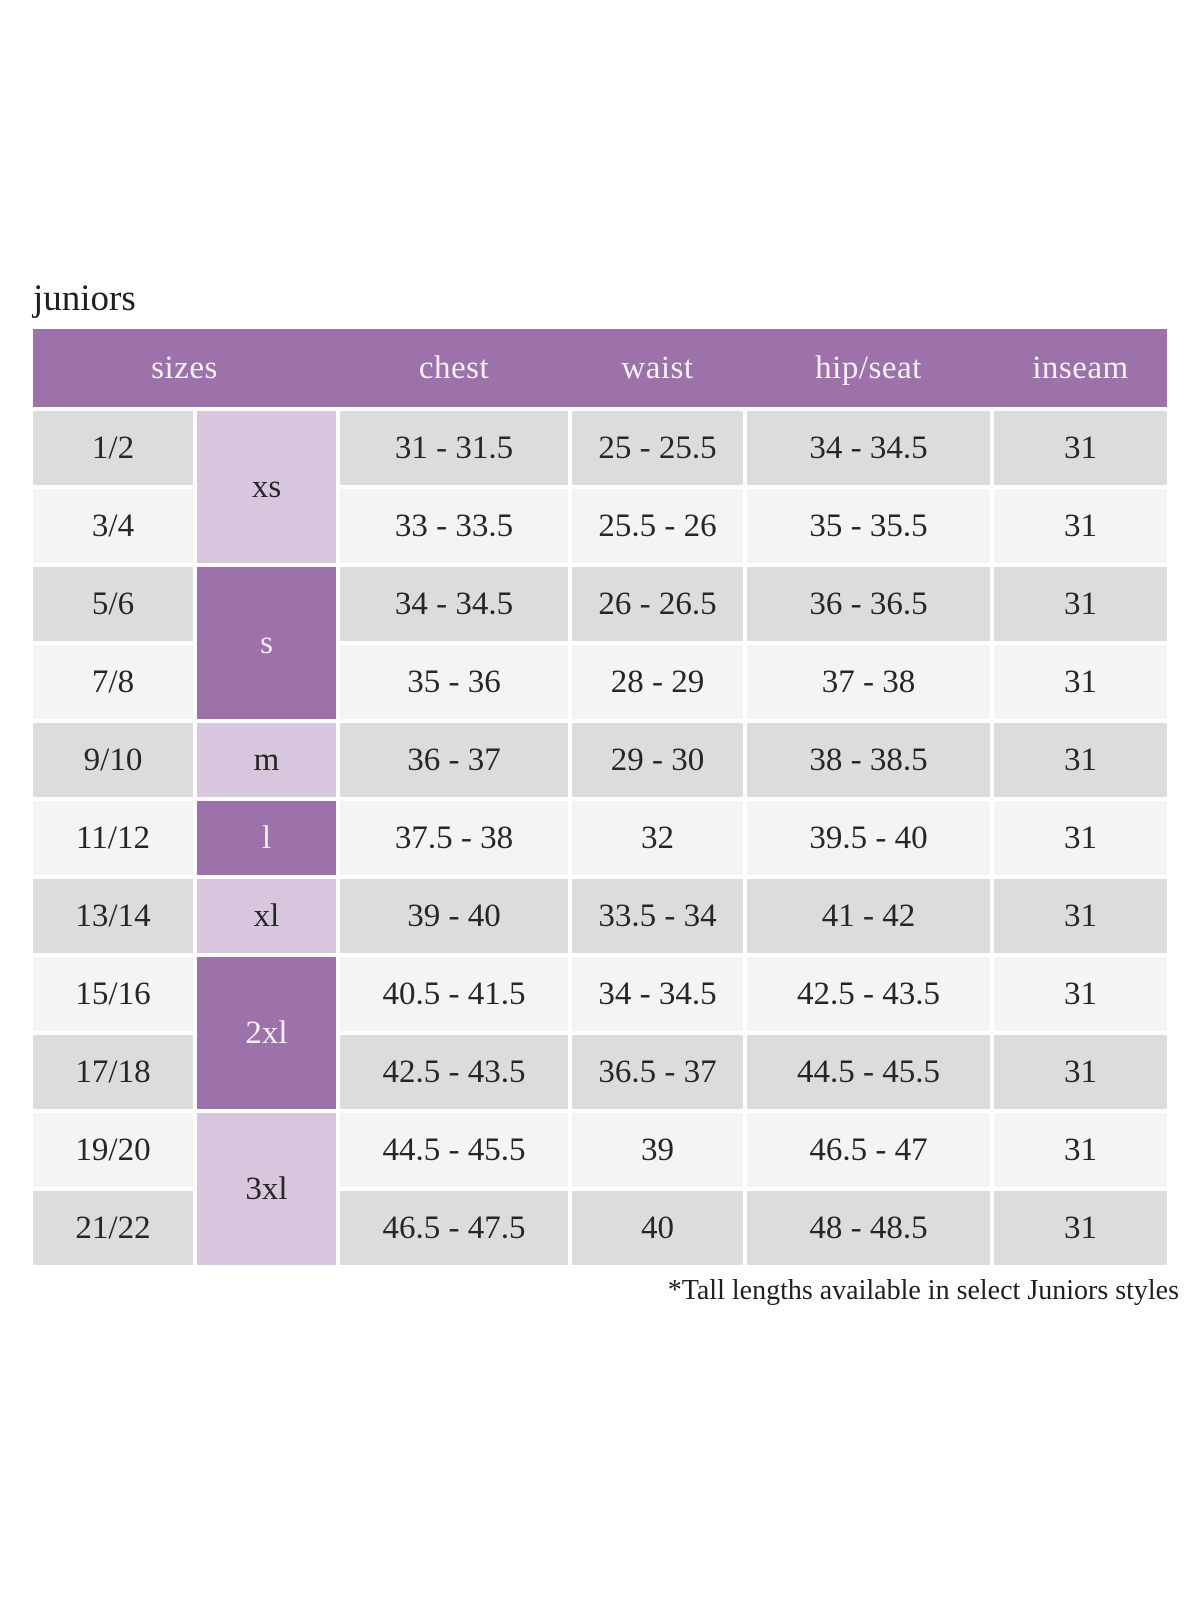  I want to click on size-cell: 3/4, so click(113, 526).